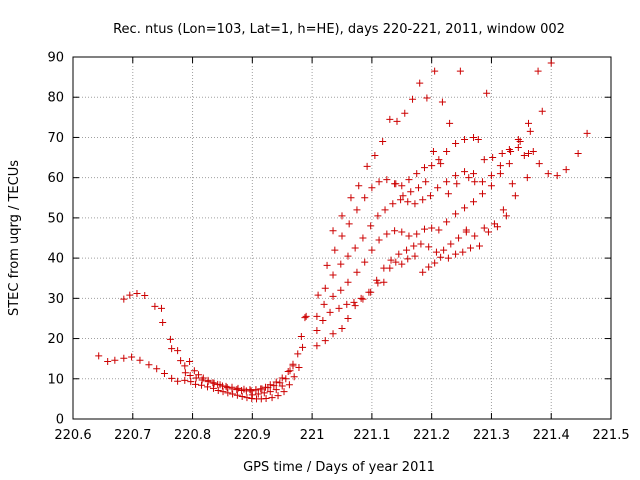 This screenshot has width=640, height=480. What do you see at coordinates (55, 178) in the screenshot?
I see `y-tick-label: 60` at bounding box center [55, 178].